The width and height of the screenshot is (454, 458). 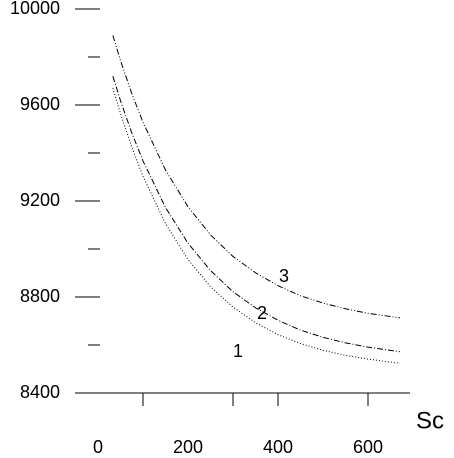 What do you see at coordinates (98, 447) in the screenshot?
I see `x-tick-label: 0` at bounding box center [98, 447].